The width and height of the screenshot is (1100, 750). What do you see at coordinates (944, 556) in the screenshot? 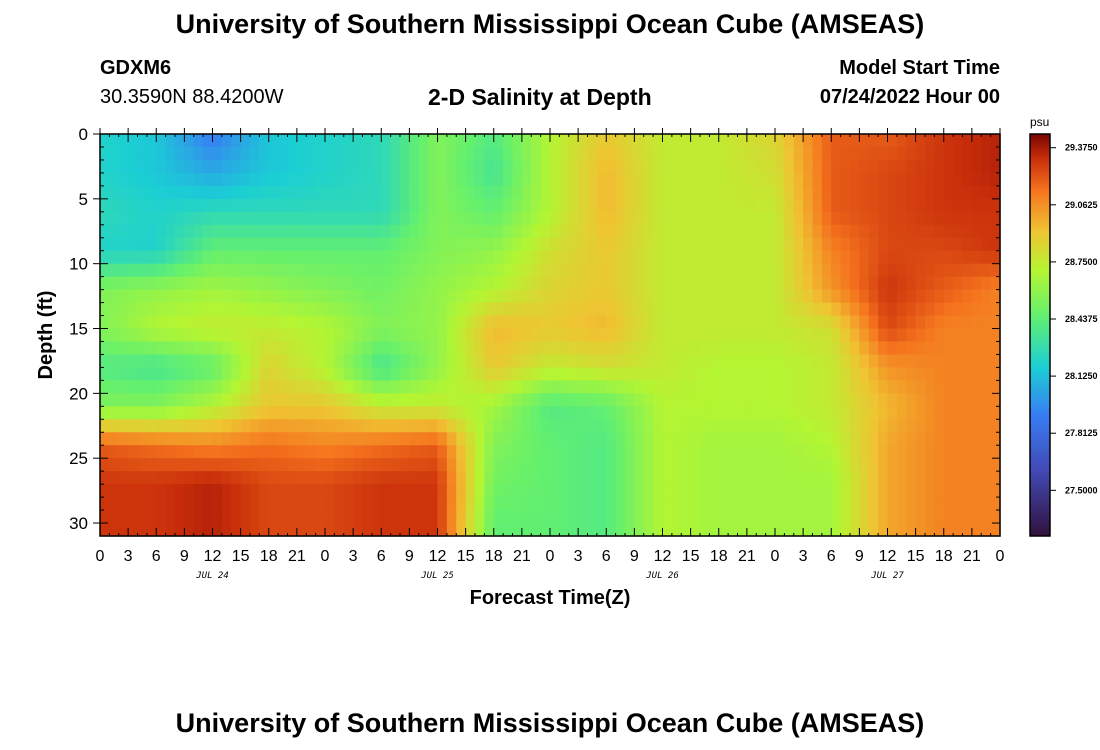
I see `x-tick-label: 18` at bounding box center [944, 556].